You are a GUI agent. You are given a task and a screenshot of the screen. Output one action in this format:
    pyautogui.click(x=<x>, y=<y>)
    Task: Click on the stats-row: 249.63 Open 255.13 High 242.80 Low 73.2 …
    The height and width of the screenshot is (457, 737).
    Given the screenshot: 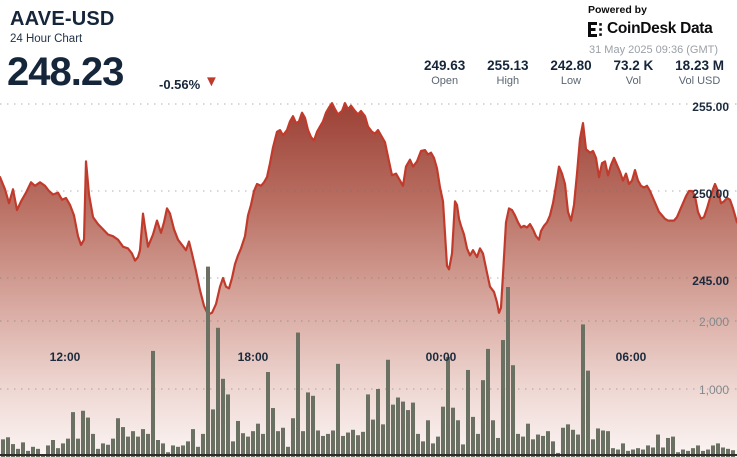 What is the action you would take?
    pyautogui.click(x=574, y=72)
    